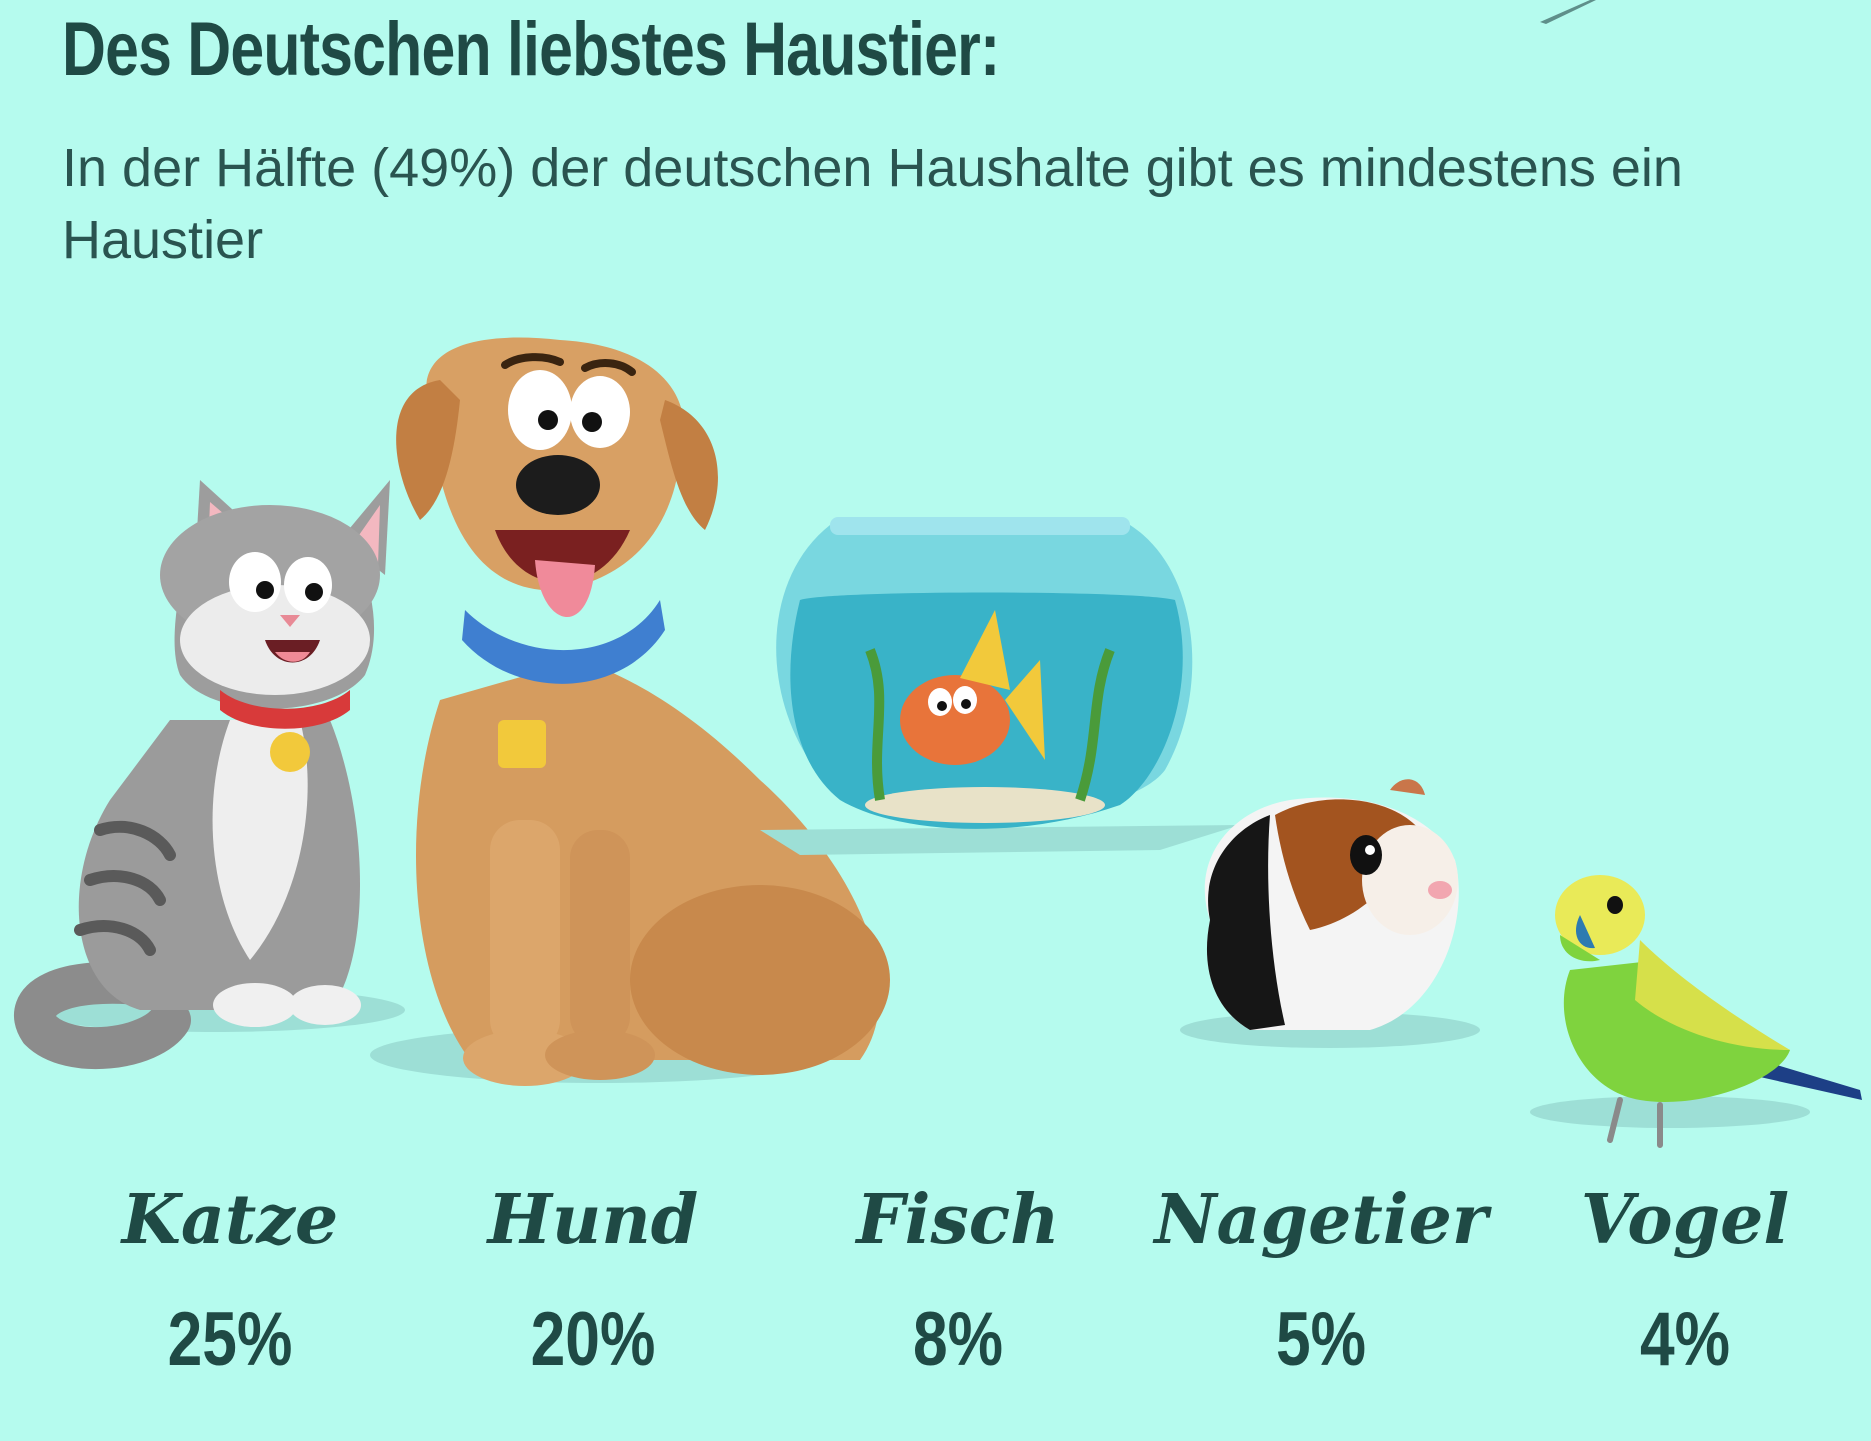  Describe the element at coordinates (630, 711) in the screenshot. I see `dog-illustration` at that location.